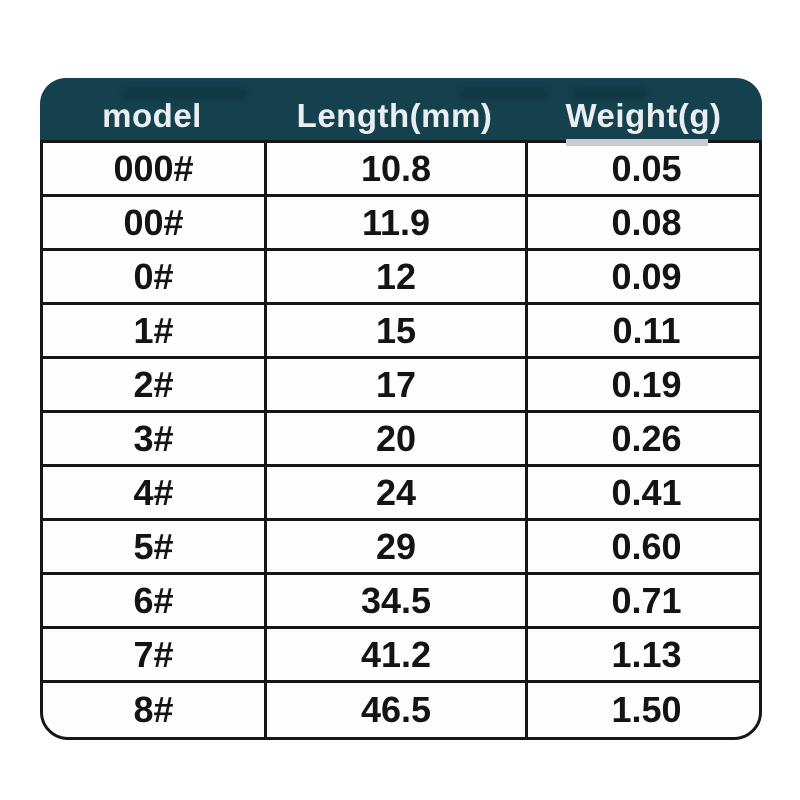 The image size is (800, 800). Describe the element at coordinates (155, 386) in the screenshot. I see `table-cell-model: 2#` at that location.